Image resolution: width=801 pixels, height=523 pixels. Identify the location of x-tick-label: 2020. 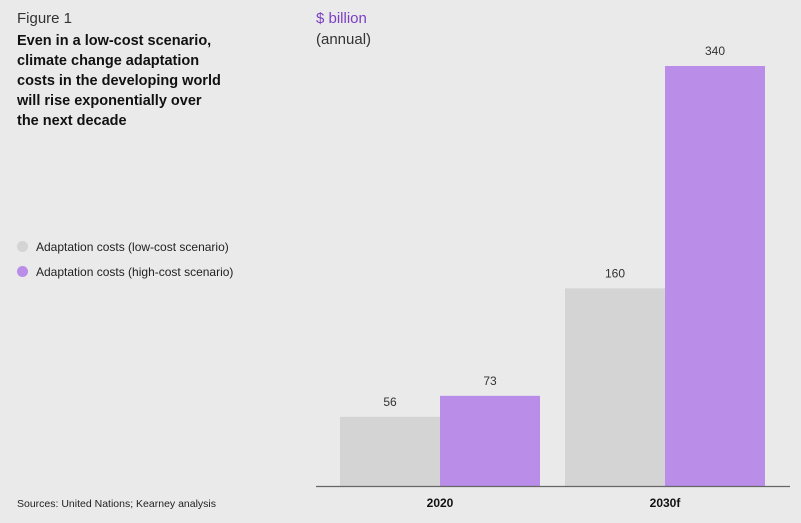
(440, 503).